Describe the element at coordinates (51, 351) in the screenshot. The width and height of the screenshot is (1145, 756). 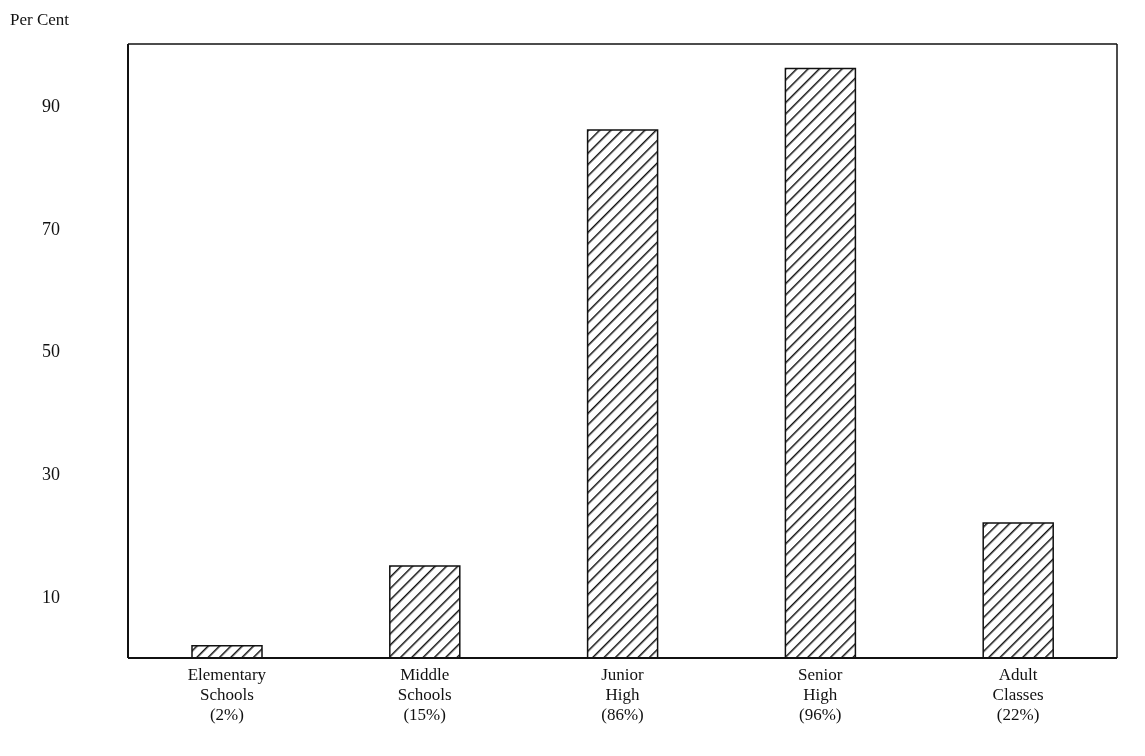
I see `y-tick-label: 50` at that location.